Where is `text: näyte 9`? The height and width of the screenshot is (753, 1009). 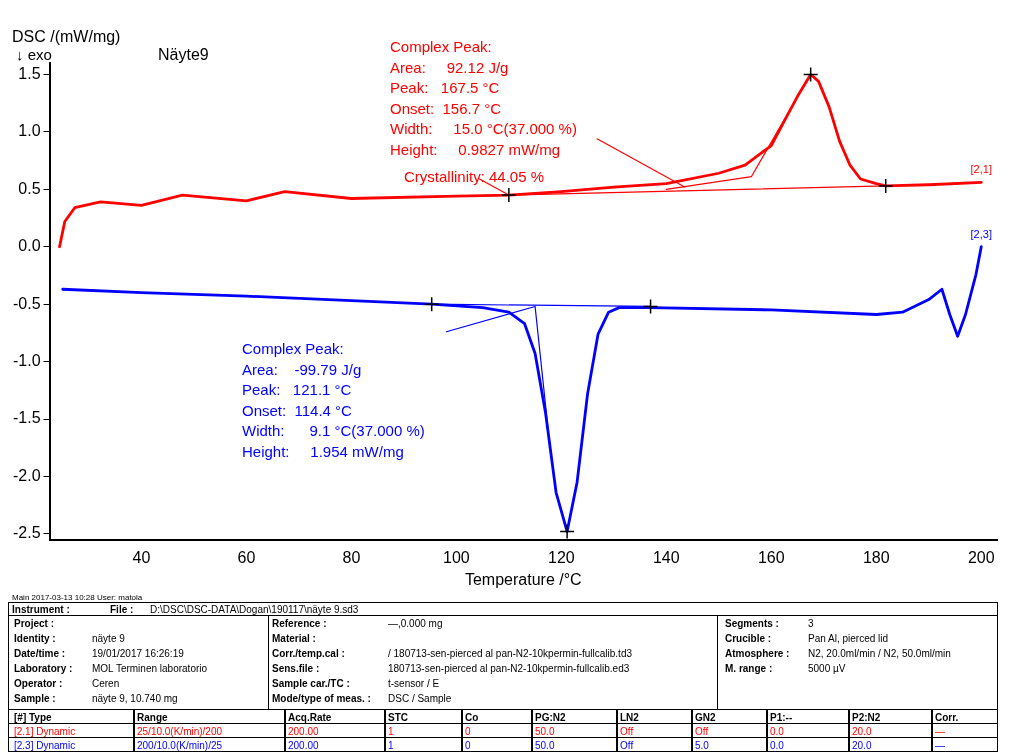 text: näyte 9 is located at coordinates (108, 639).